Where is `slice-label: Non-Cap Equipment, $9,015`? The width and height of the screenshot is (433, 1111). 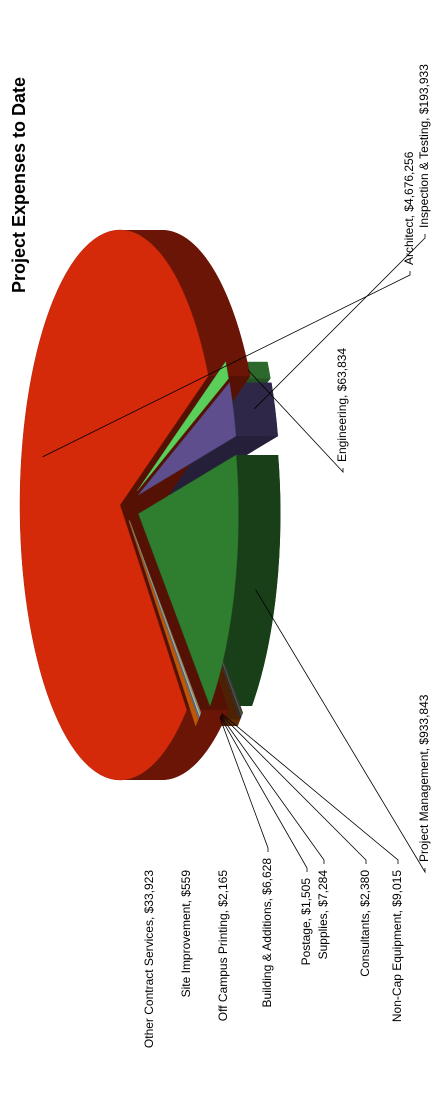
slice-label: Non-Cap Equipment, $9,015 is located at coordinates (397, 946).